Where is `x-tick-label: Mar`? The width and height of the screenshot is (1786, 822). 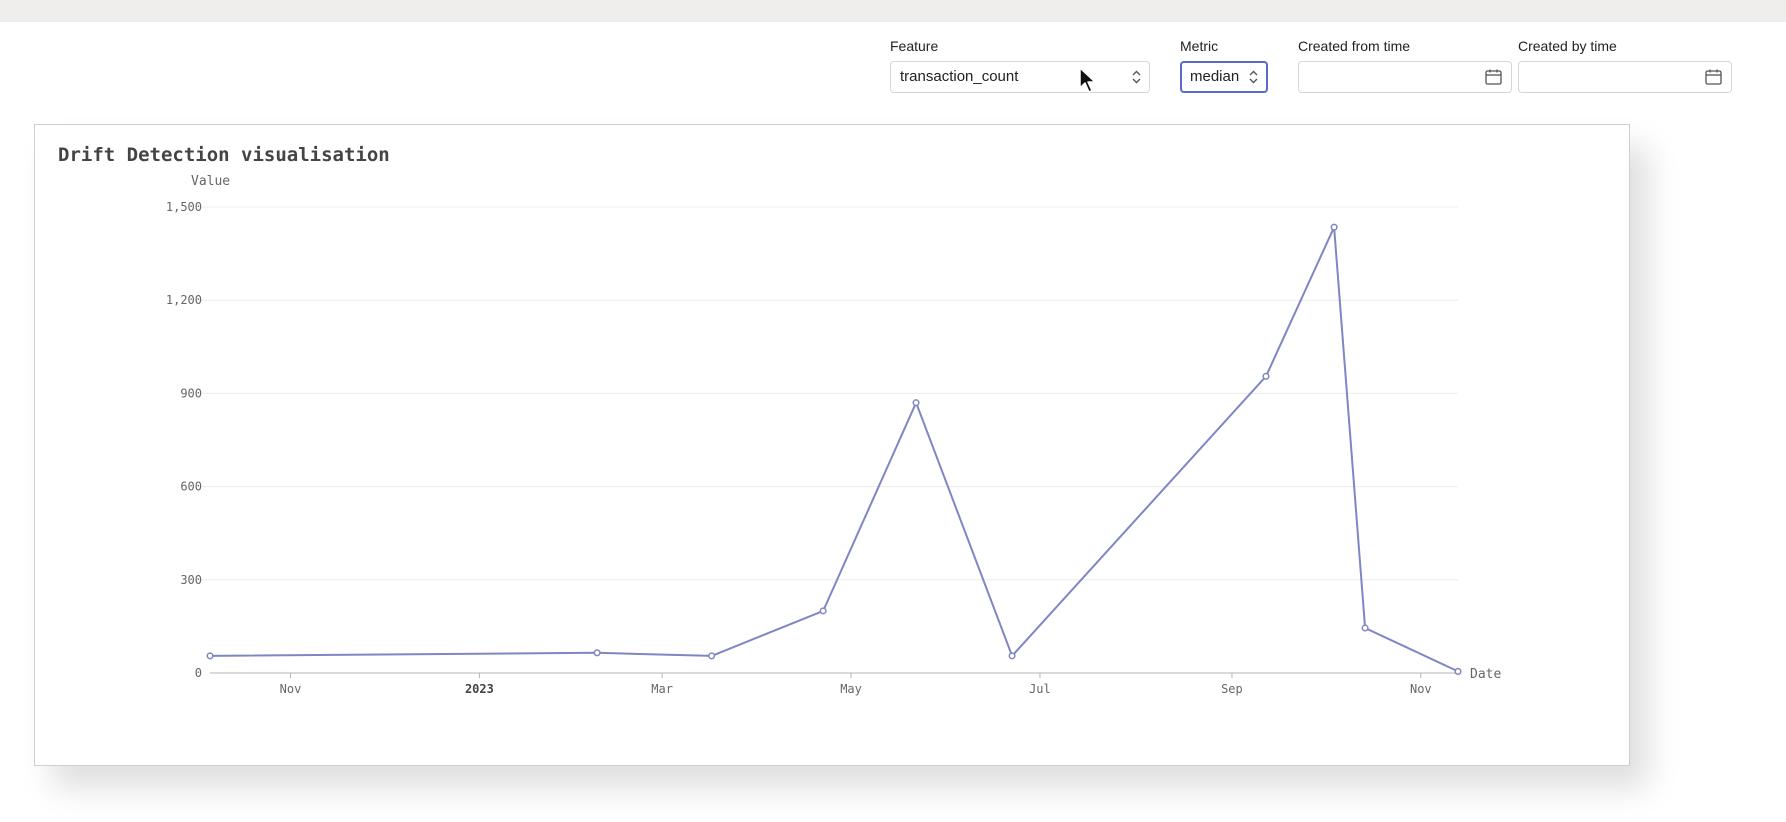 x-tick-label: Mar is located at coordinates (662, 689).